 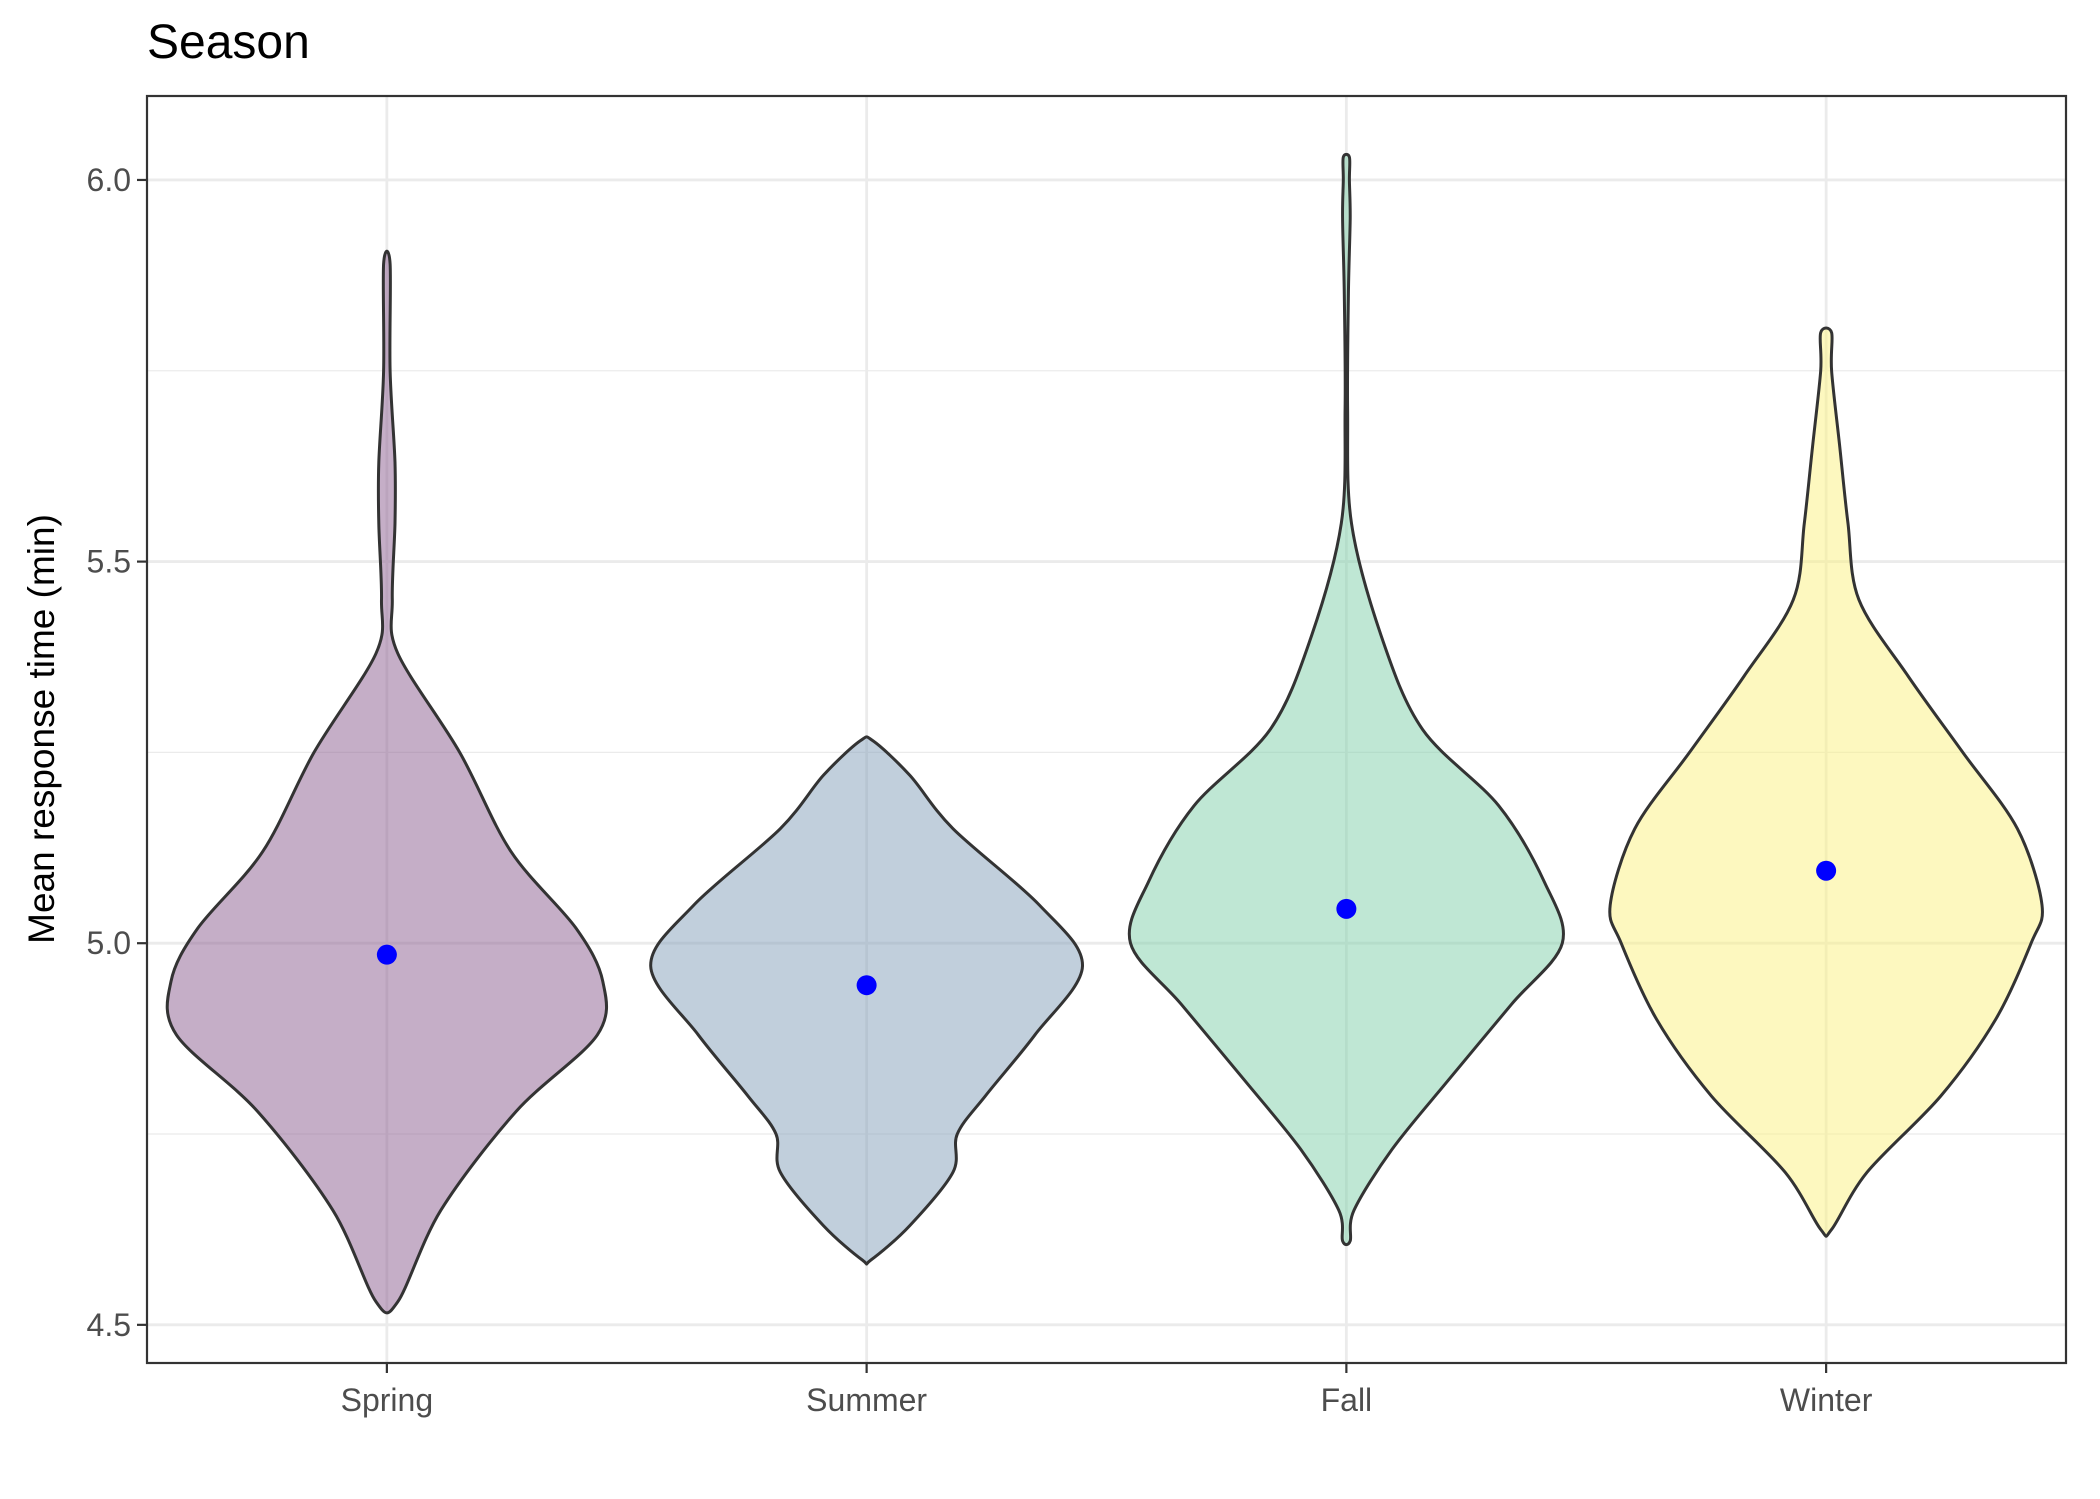 What do you see at coordinates (1107, 1390) in the screenshot?
I see `x-axis-ticks: Spring Summer Fall Winter` at bounding box center [1107, 1390].